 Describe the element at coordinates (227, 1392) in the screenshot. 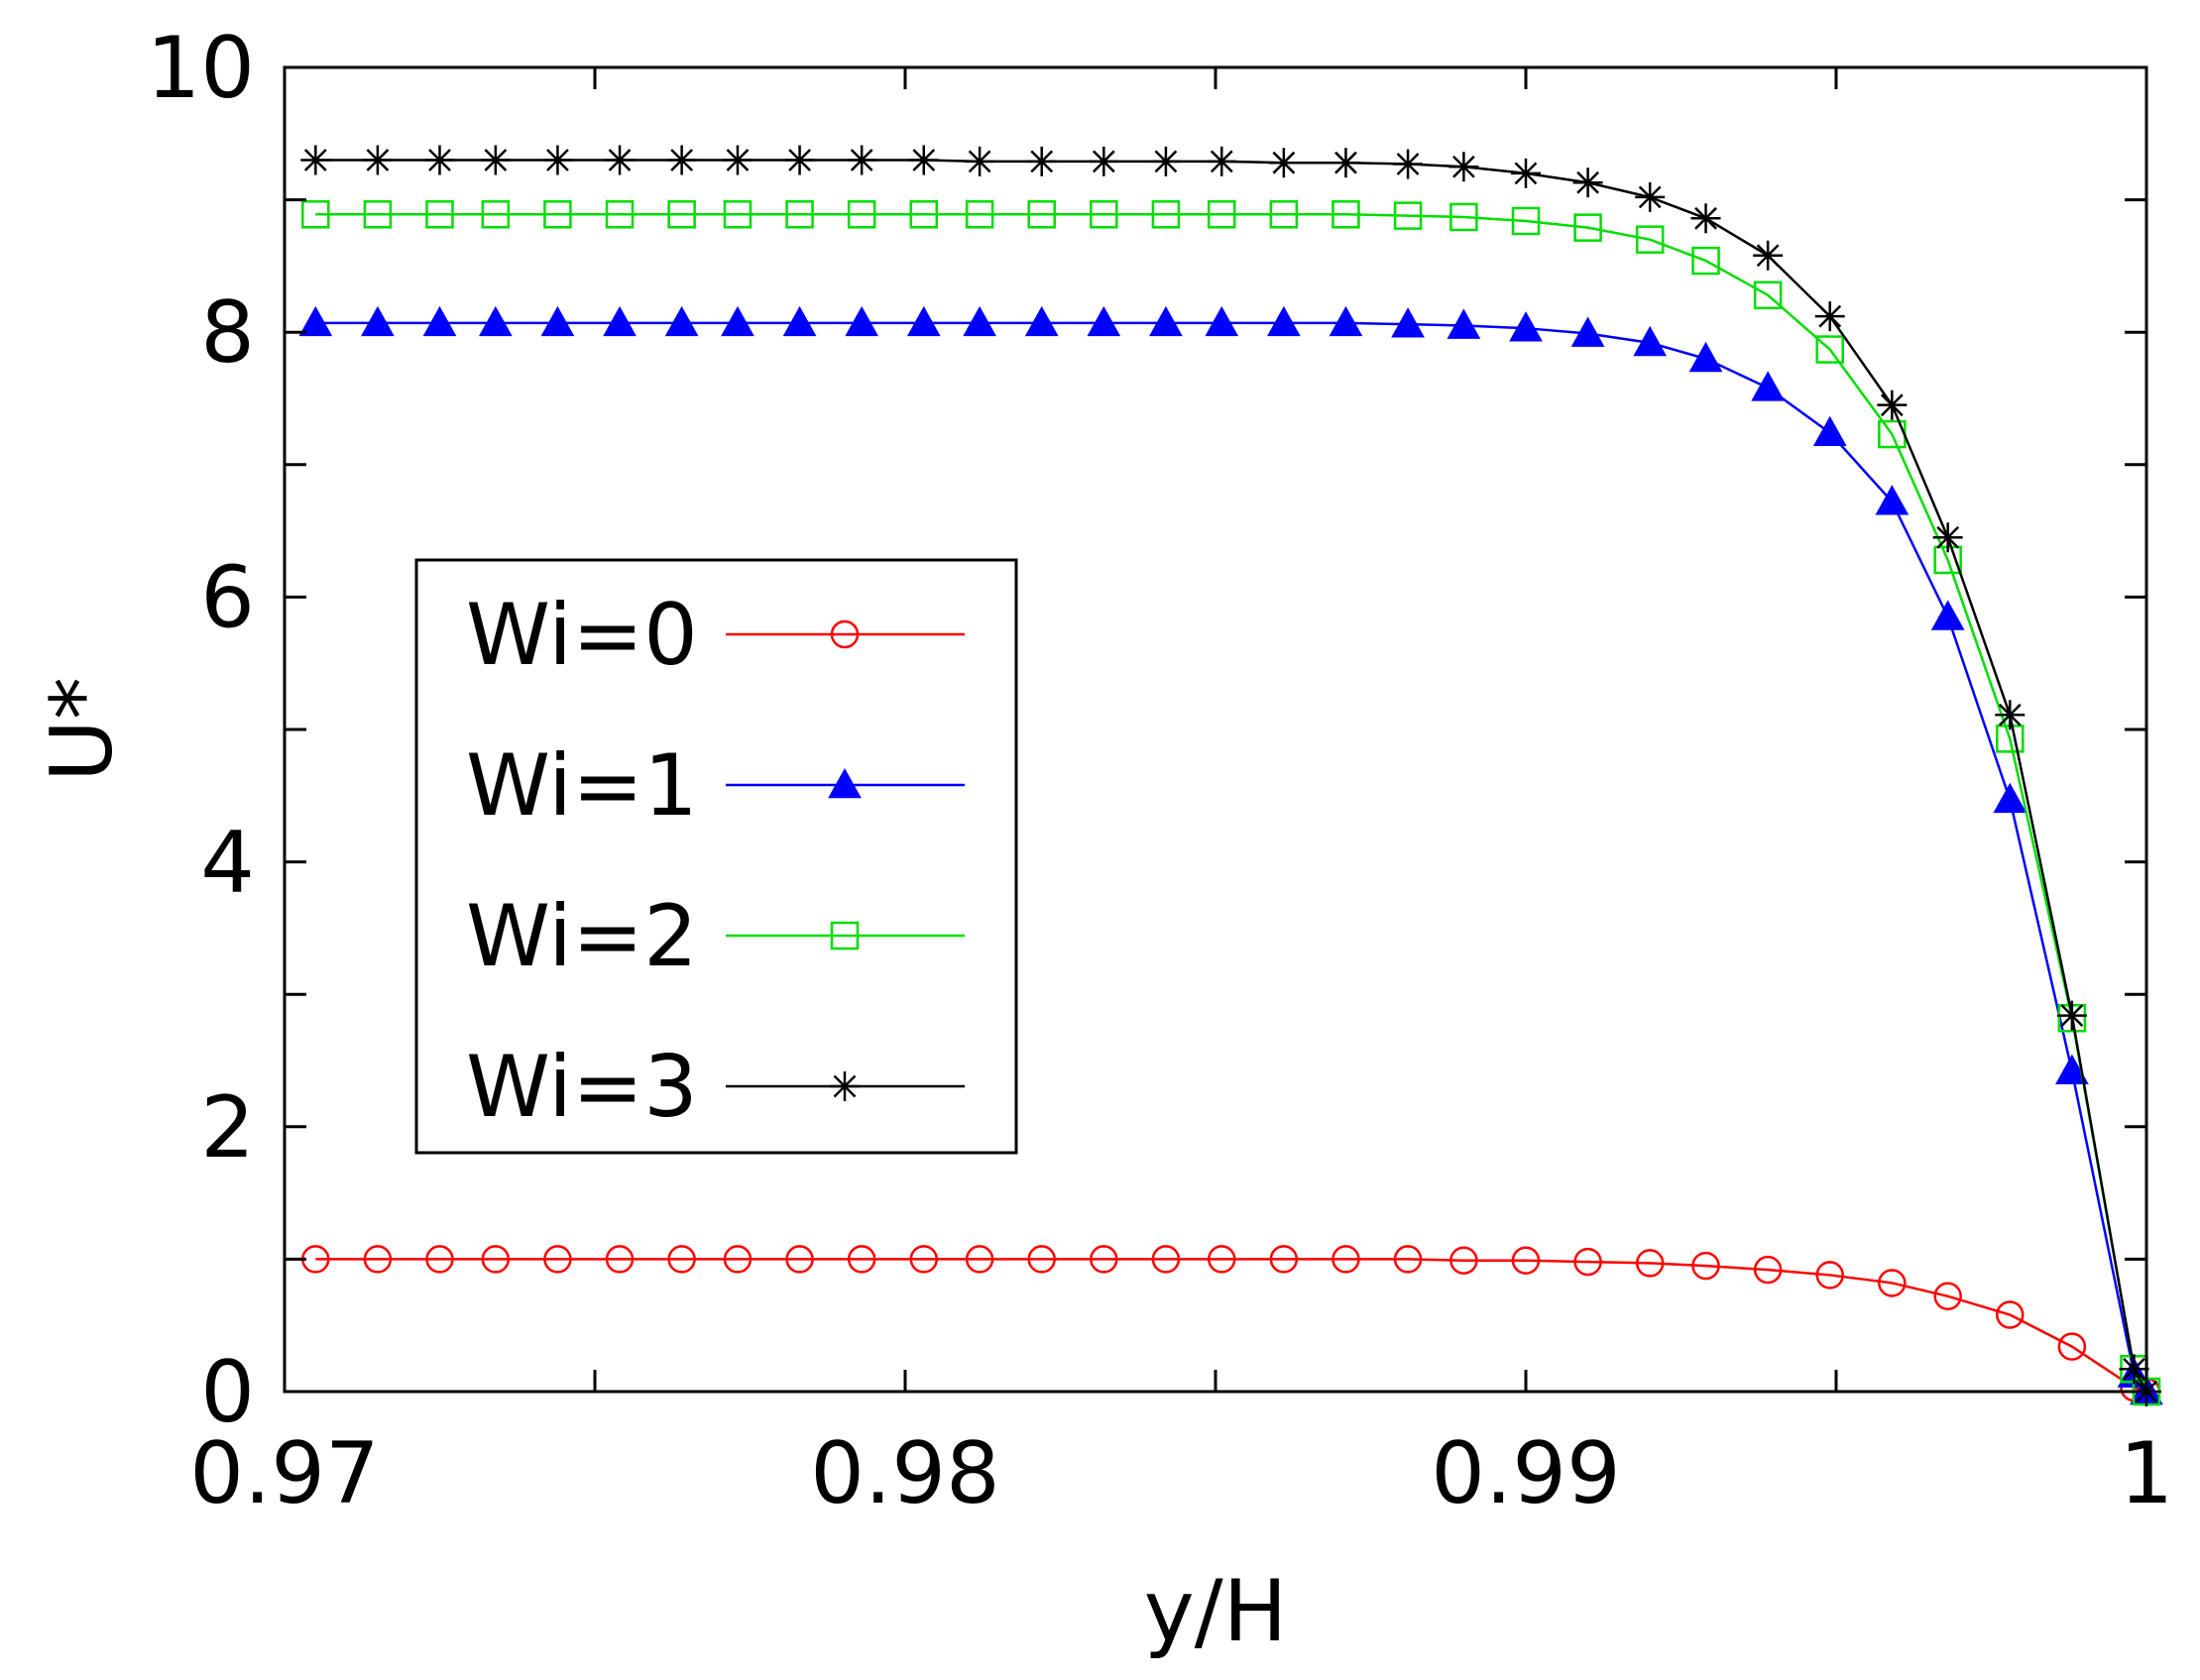

I see `y-tick-label: 0` at that location.